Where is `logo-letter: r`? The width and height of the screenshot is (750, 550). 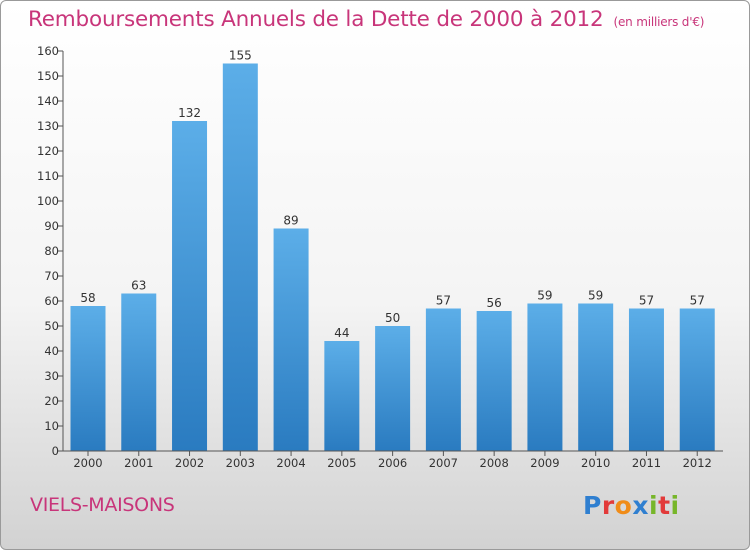 logo-letter: r is located at coordinates (608, 505).